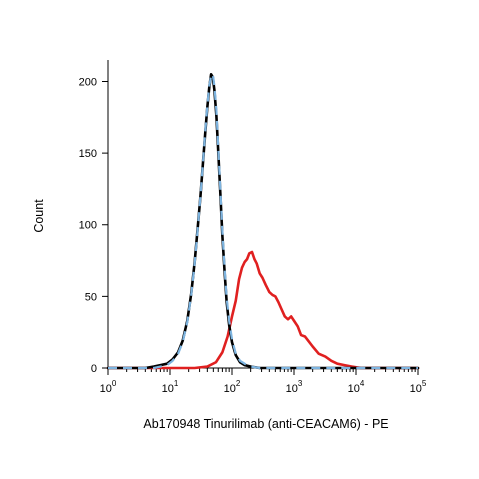 The height and width of the screenshot is (479, 479). I want to click on x-tick-label: 10², so click(232, 387).